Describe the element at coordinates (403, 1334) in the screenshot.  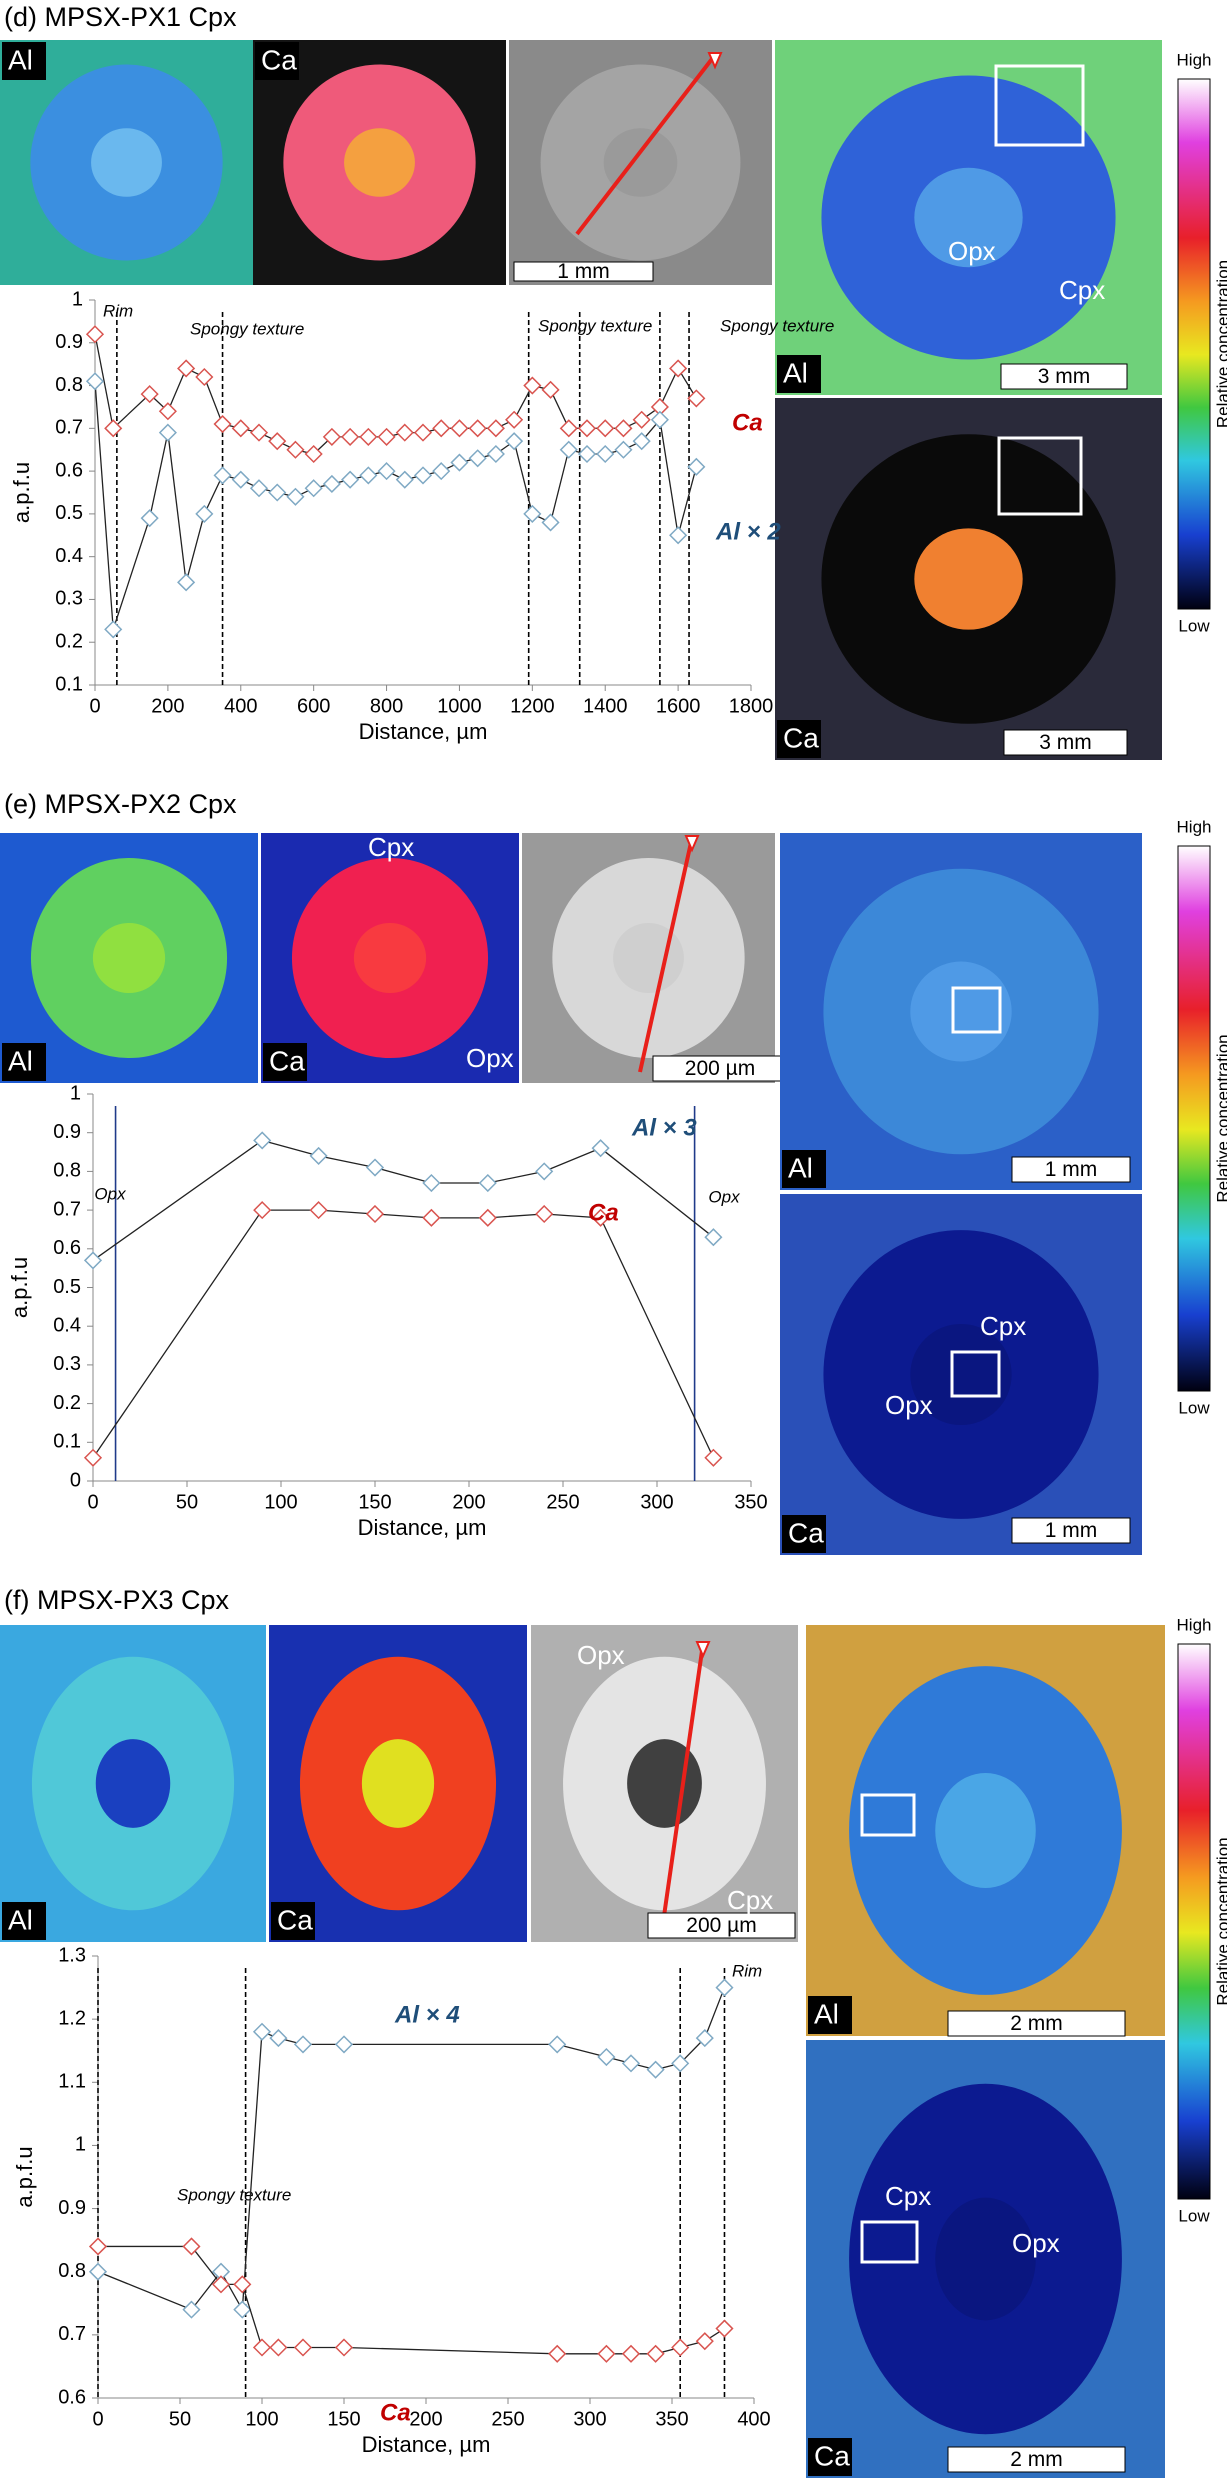
I see `series-line` at that location.